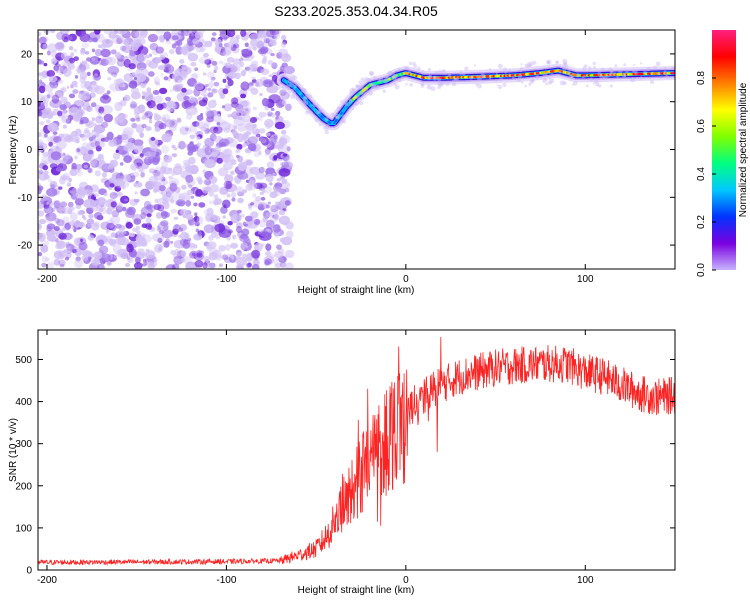 This screenshot has height=605, width=750. Describe the element at coordinates (701, 78) in the screenshot. I see `colorbar-tick-label: 0.8` at that location.